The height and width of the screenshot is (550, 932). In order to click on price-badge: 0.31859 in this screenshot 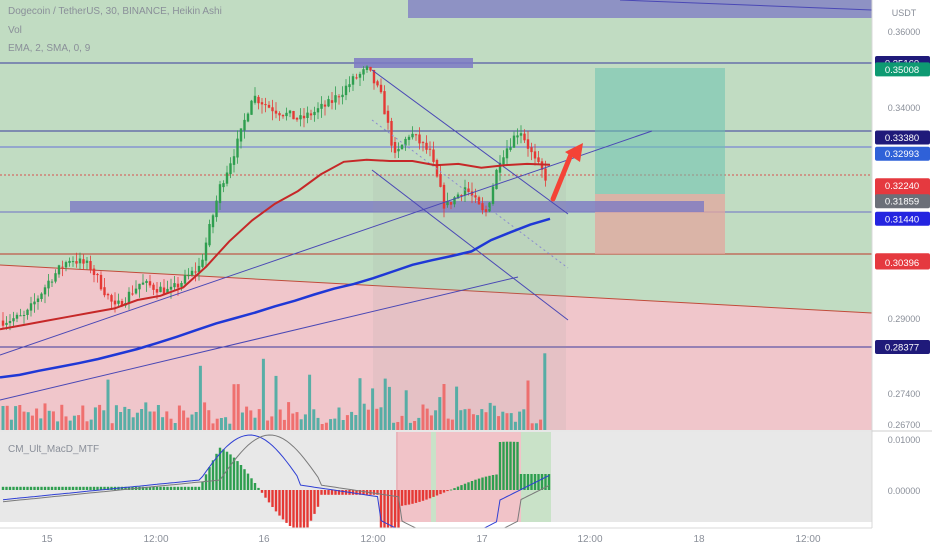, I will do `click(902, 201)`.